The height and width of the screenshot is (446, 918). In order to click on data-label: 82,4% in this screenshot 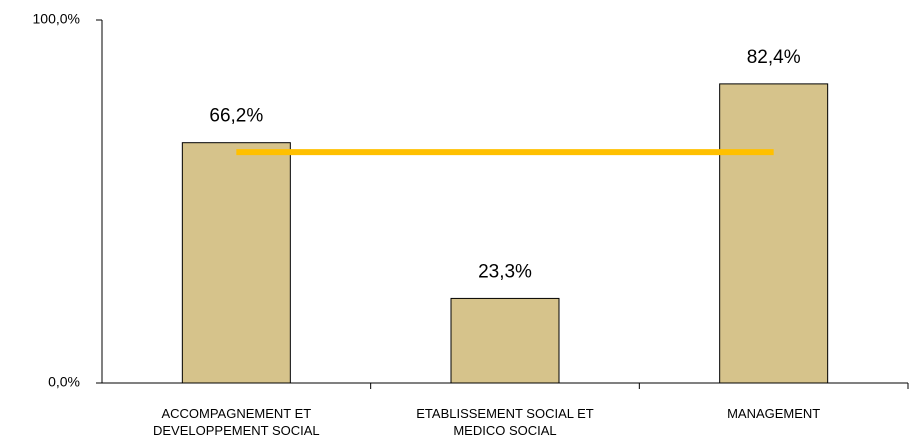, I will do `click(774, 57)`.